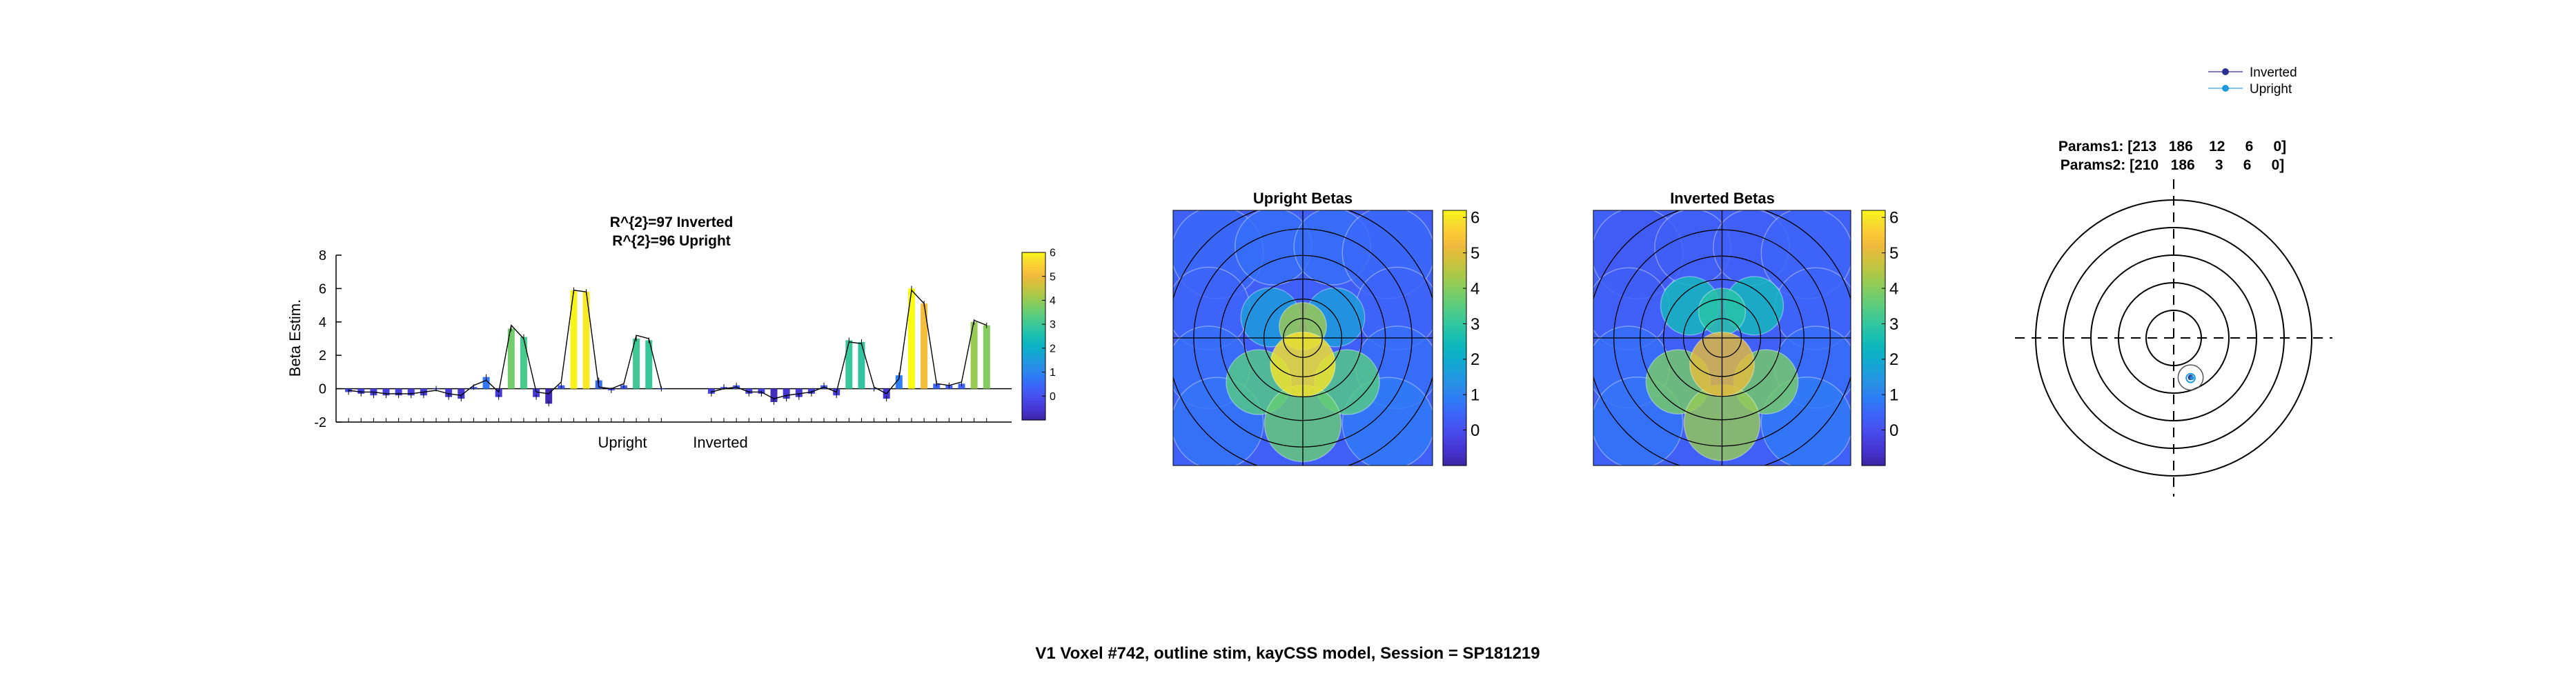 The height and width of the screenshot is (700, 2576). Describe the element at coordinates (1053, 277) in the screenshot. I see `bar-colorbar-tick-label: 5` at that location.